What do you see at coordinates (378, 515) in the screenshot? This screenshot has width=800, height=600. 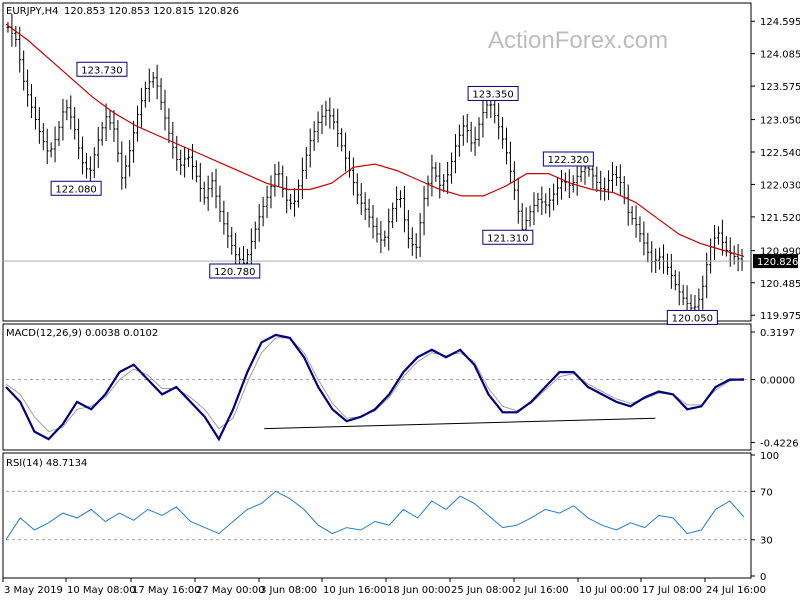 I see `rsi-plot` at bounding box center [378, 515].